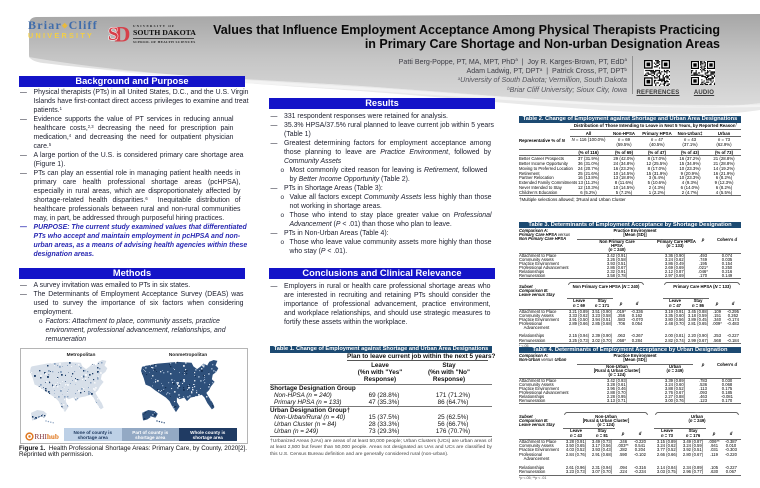  Describe the element at coordinates (47, 437) in the screenshot. I see `svg-text: RHIhub` at that location.